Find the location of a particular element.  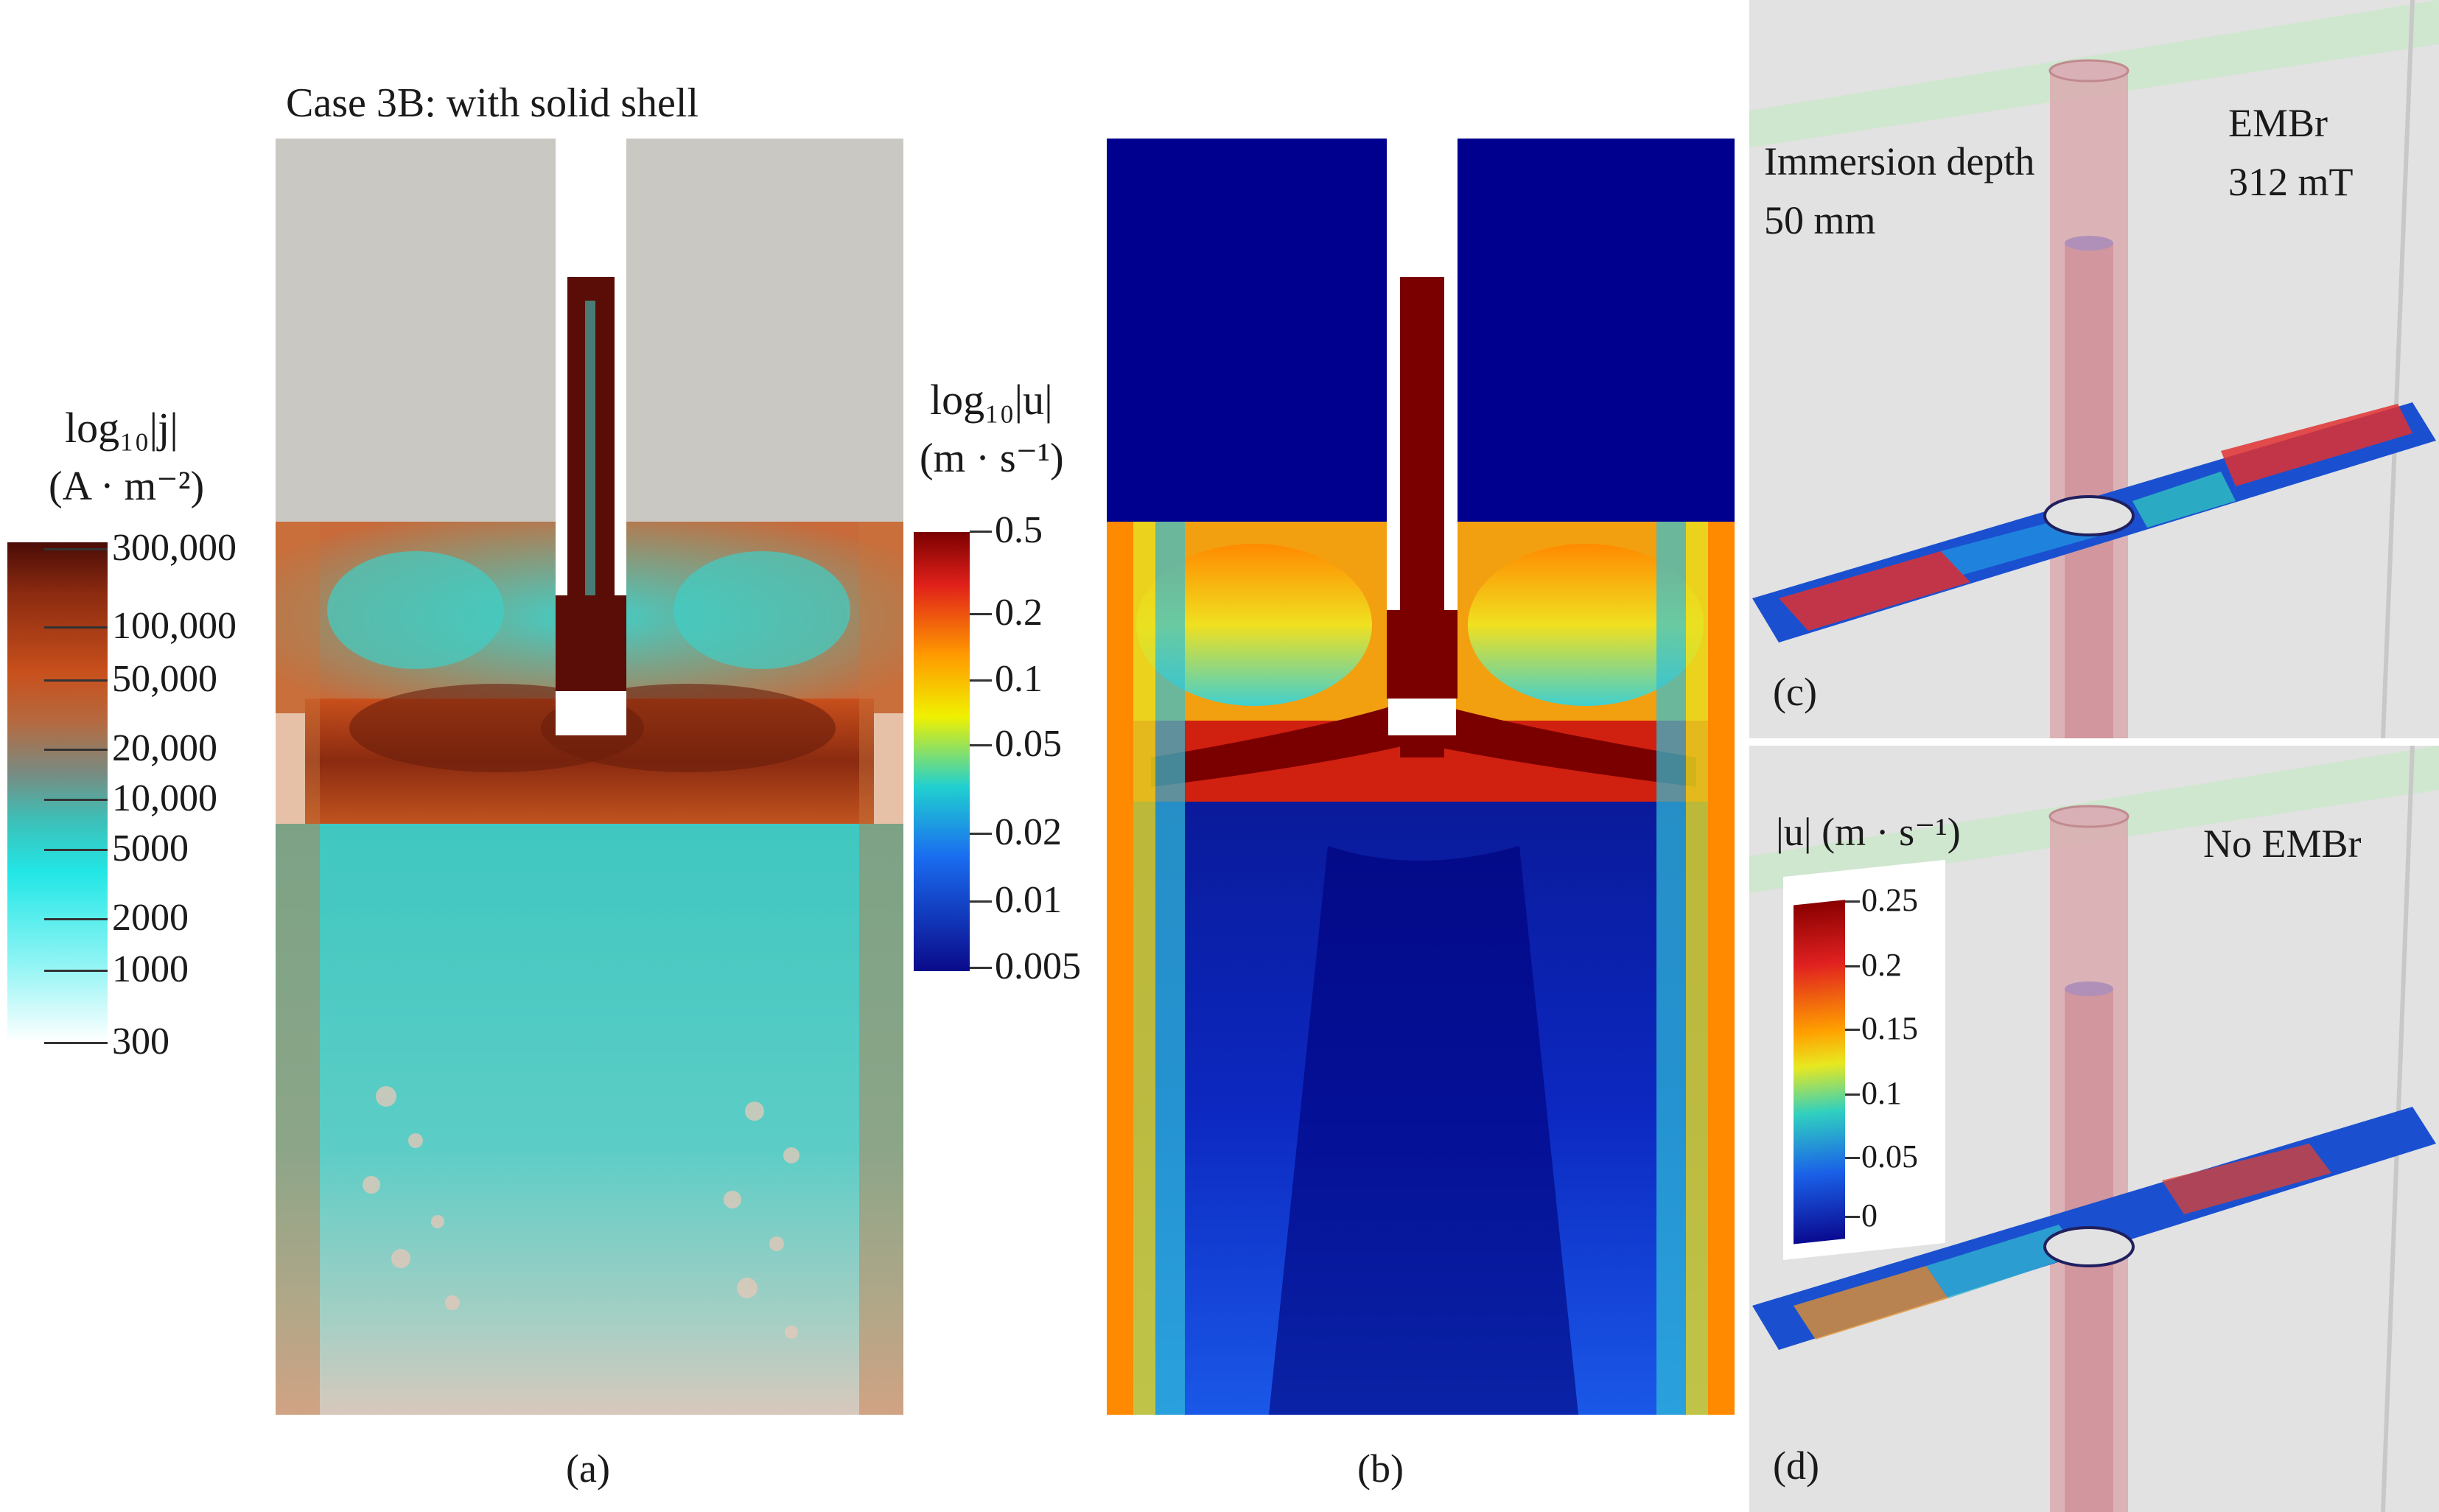

panel-c-text-right-1: EMBr is located at coordinates (2278, 123).